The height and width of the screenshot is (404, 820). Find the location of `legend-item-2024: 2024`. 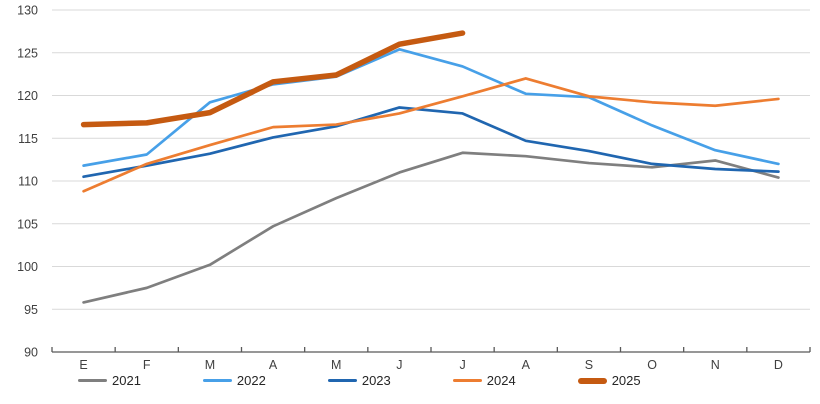

legend-item-2024: 2024 is located at coordinates (484, 380).